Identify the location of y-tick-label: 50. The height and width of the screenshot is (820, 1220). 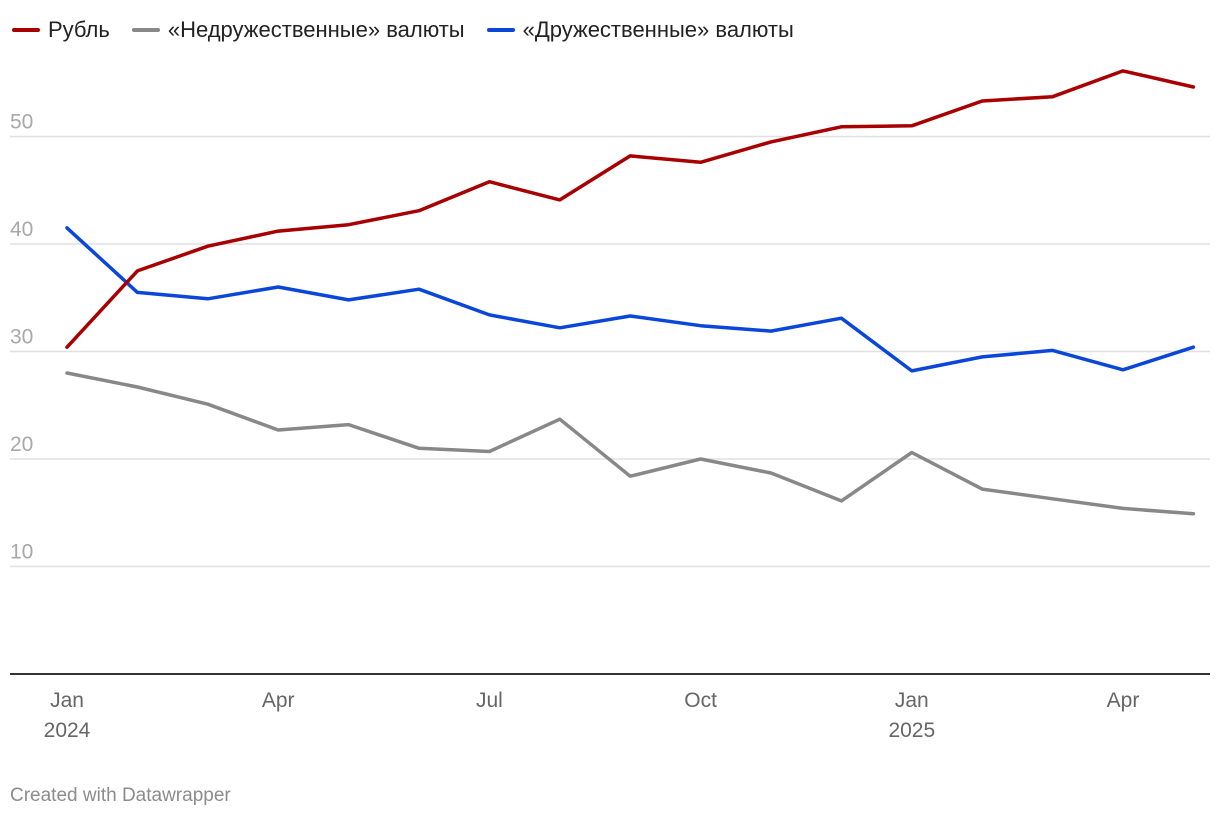
(21, 122).